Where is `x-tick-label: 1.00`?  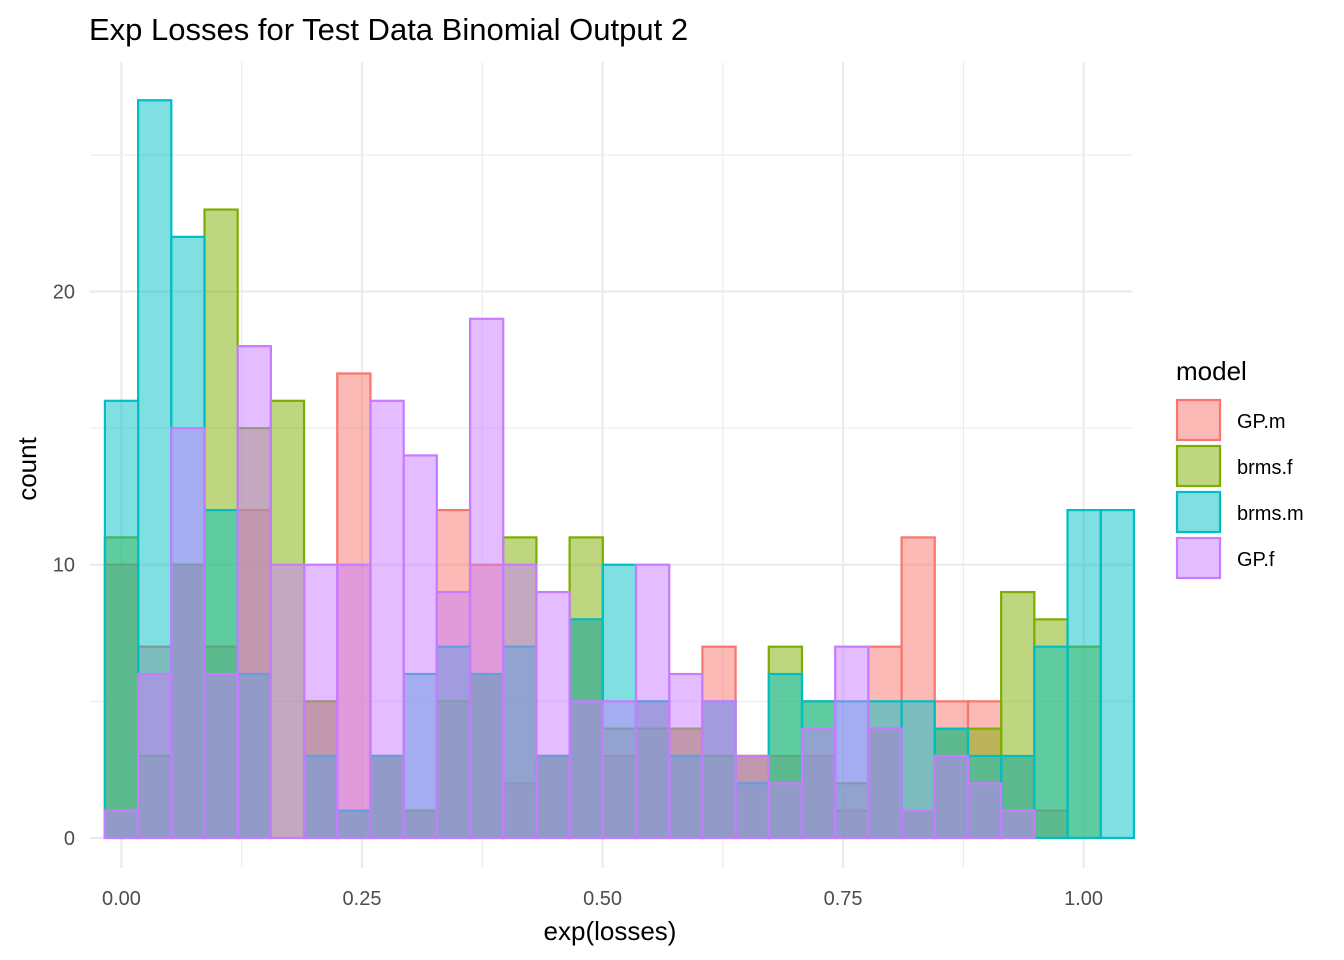 x-tick-label: 1.00 is located at coordinates (1083, 899).